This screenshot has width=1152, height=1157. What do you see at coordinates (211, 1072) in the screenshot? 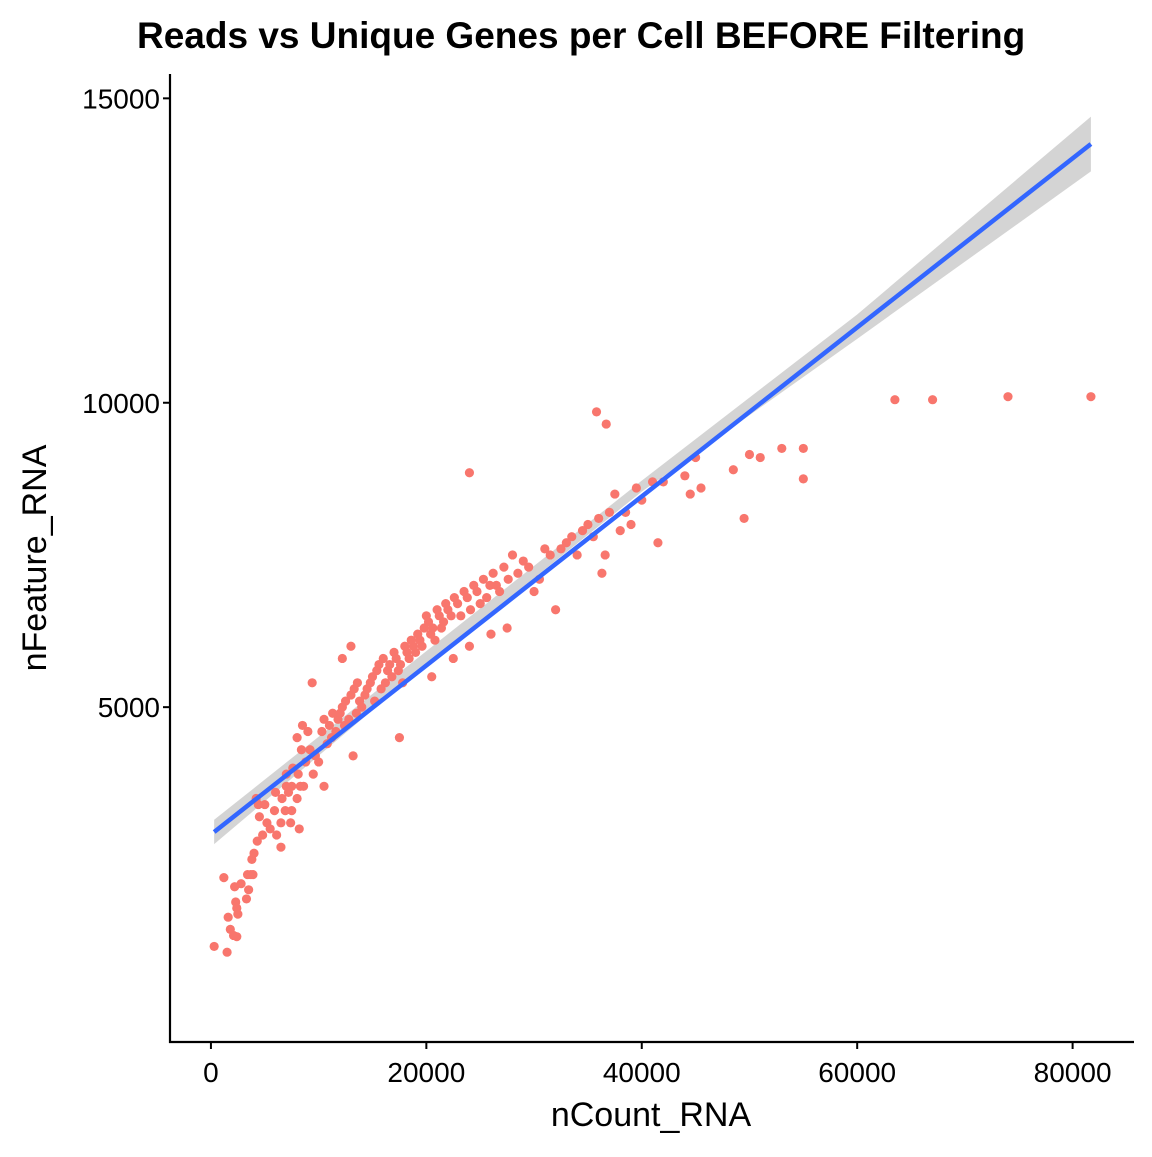
I see `x-tick-label: 0` at bounding box center [211, 1072].